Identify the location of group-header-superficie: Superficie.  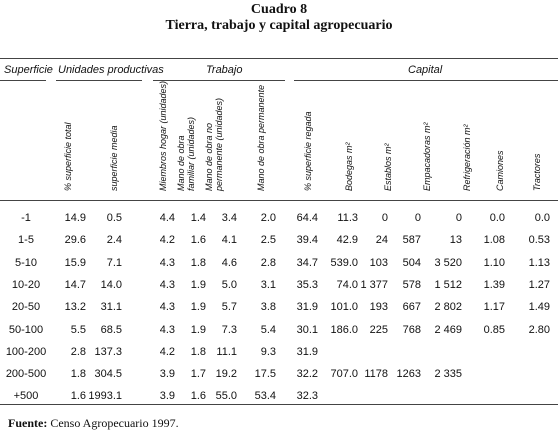
(28, 70).